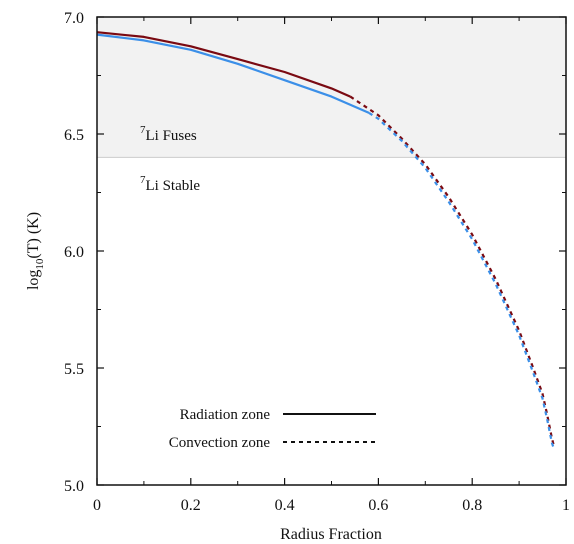 Image resolution: width=574 pixels, height=544 pixels. What do you see at coordinates (74, 135) in the screenshot?
I see `y-tick-label: 6.5` at bounding box center [74, 135].